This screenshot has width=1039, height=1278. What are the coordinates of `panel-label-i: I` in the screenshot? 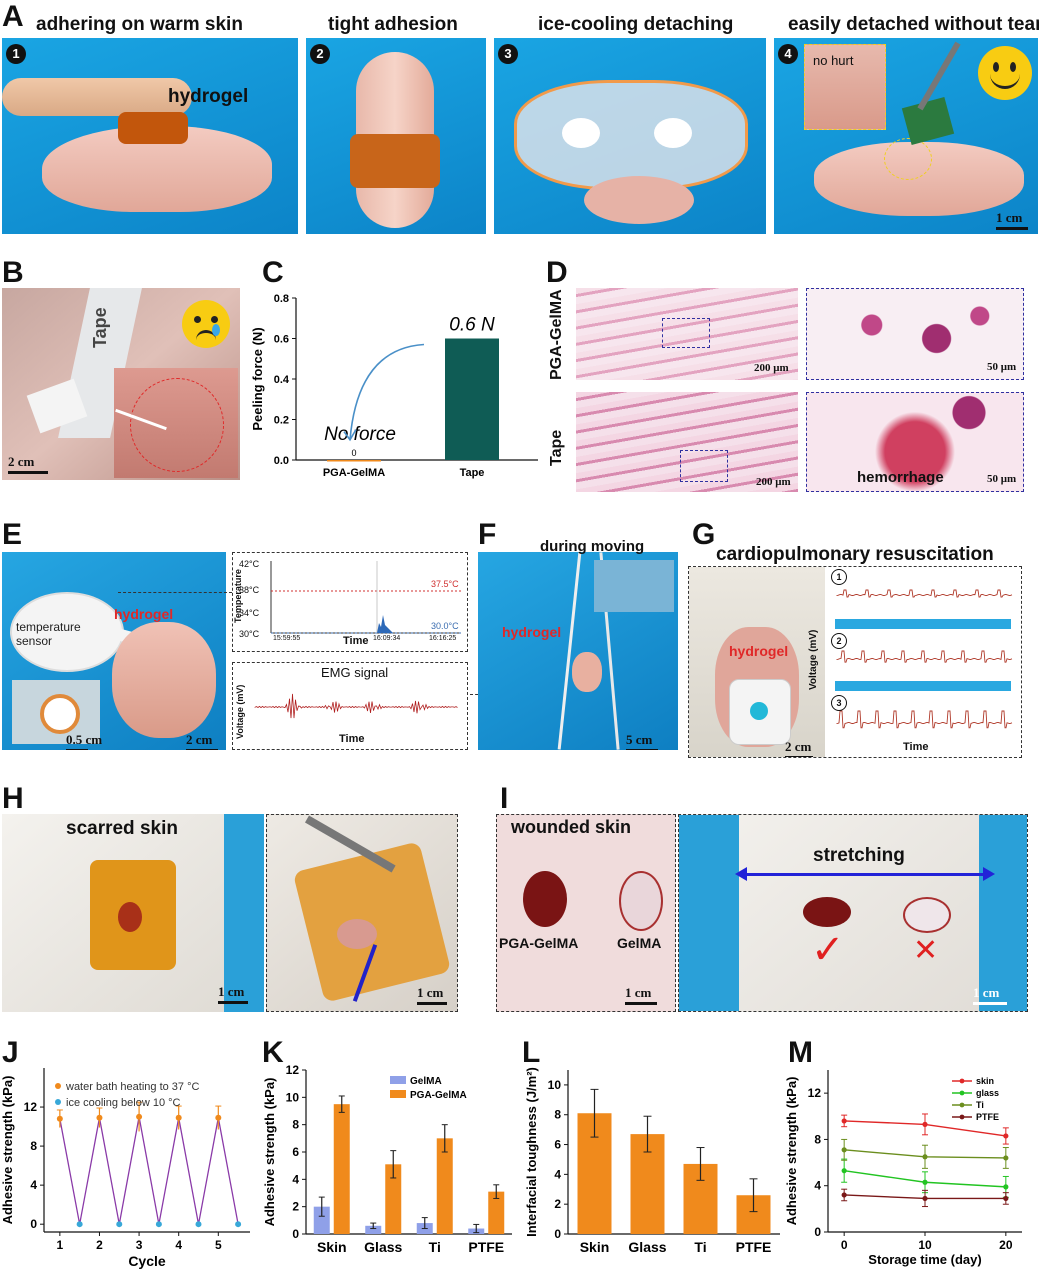 It's located at (504, 798).